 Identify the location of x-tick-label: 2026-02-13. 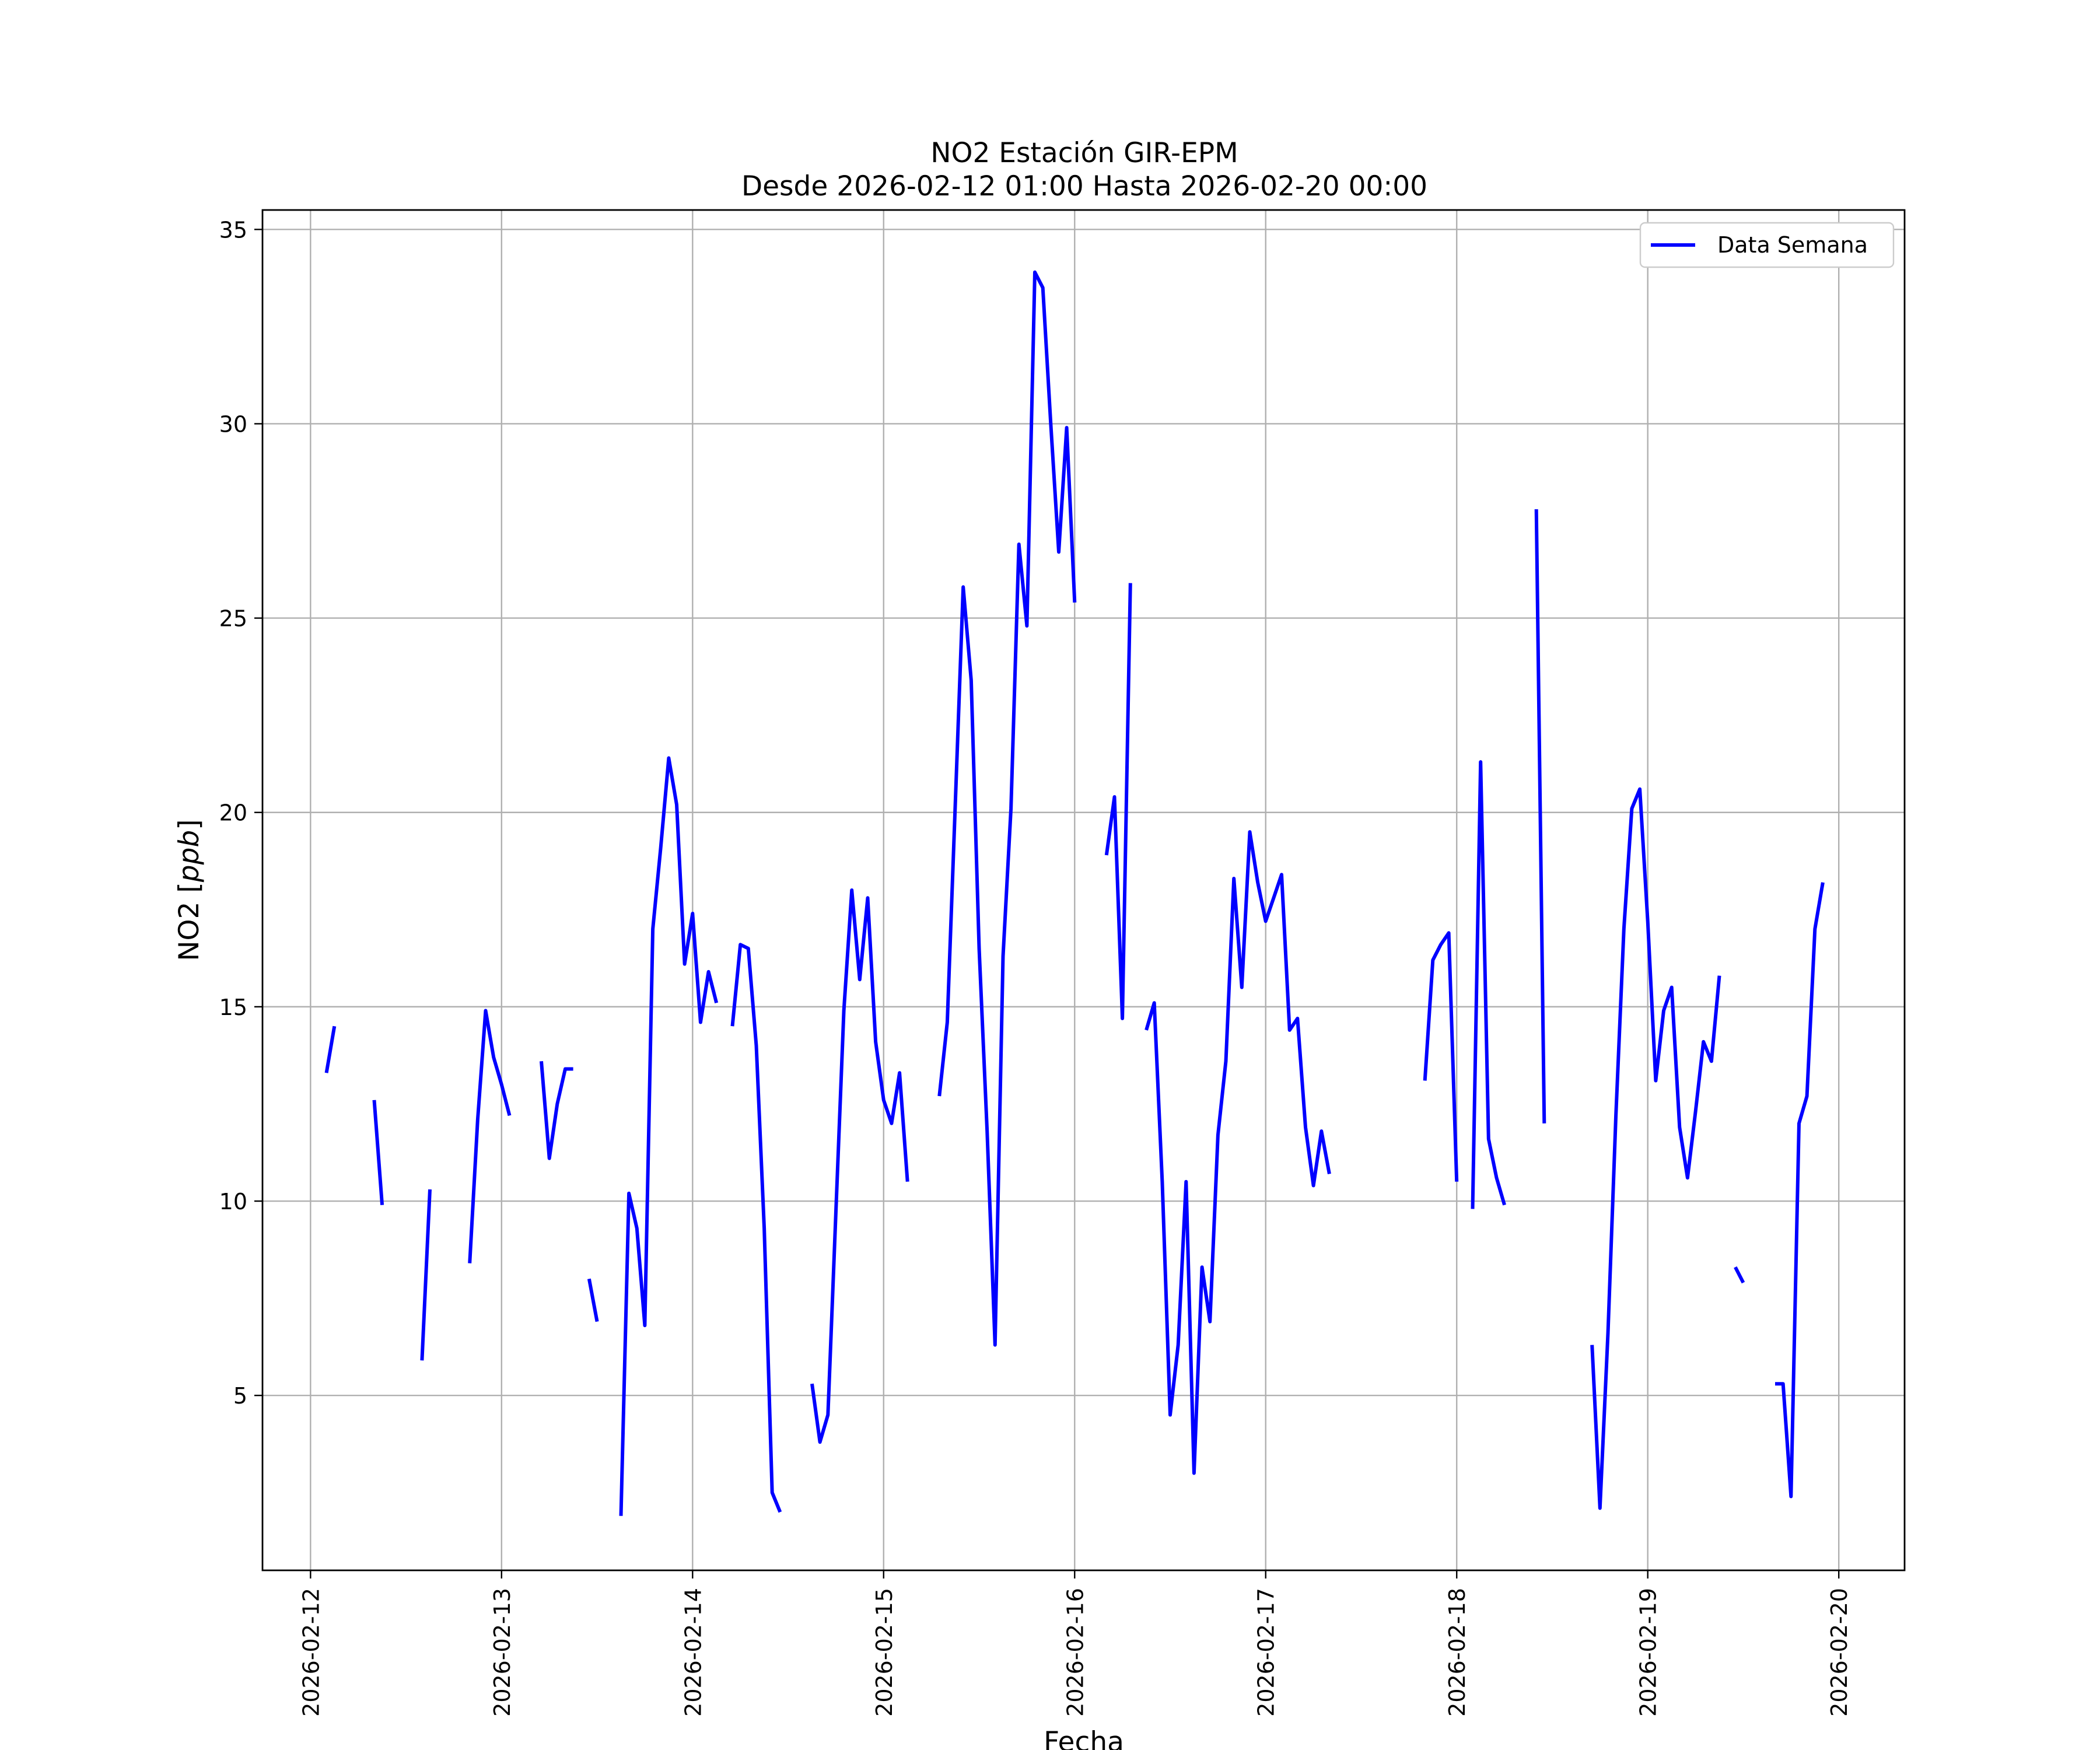
(502, 1652).